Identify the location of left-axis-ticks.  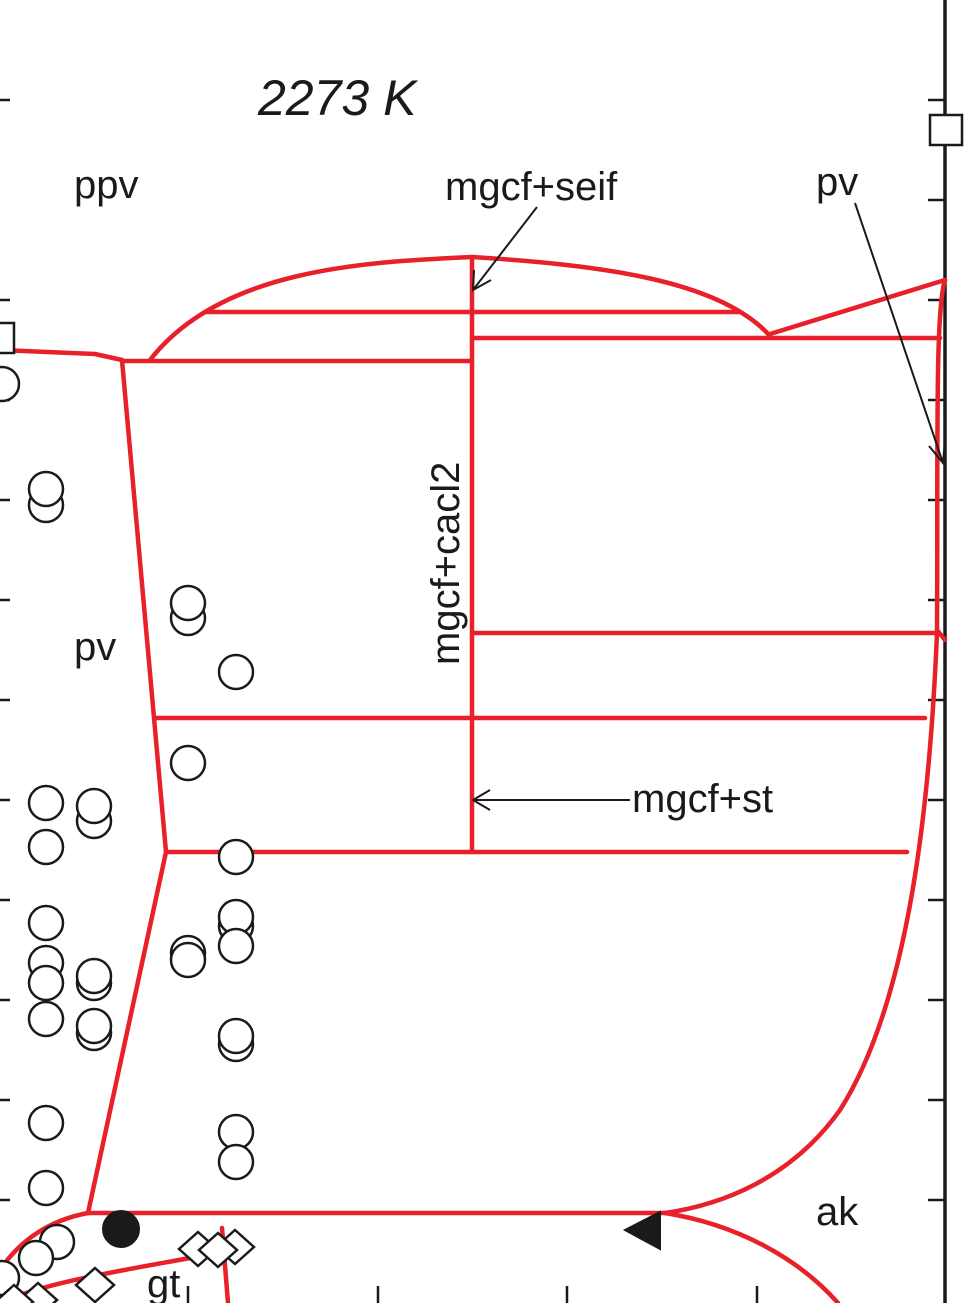
(5, 650).